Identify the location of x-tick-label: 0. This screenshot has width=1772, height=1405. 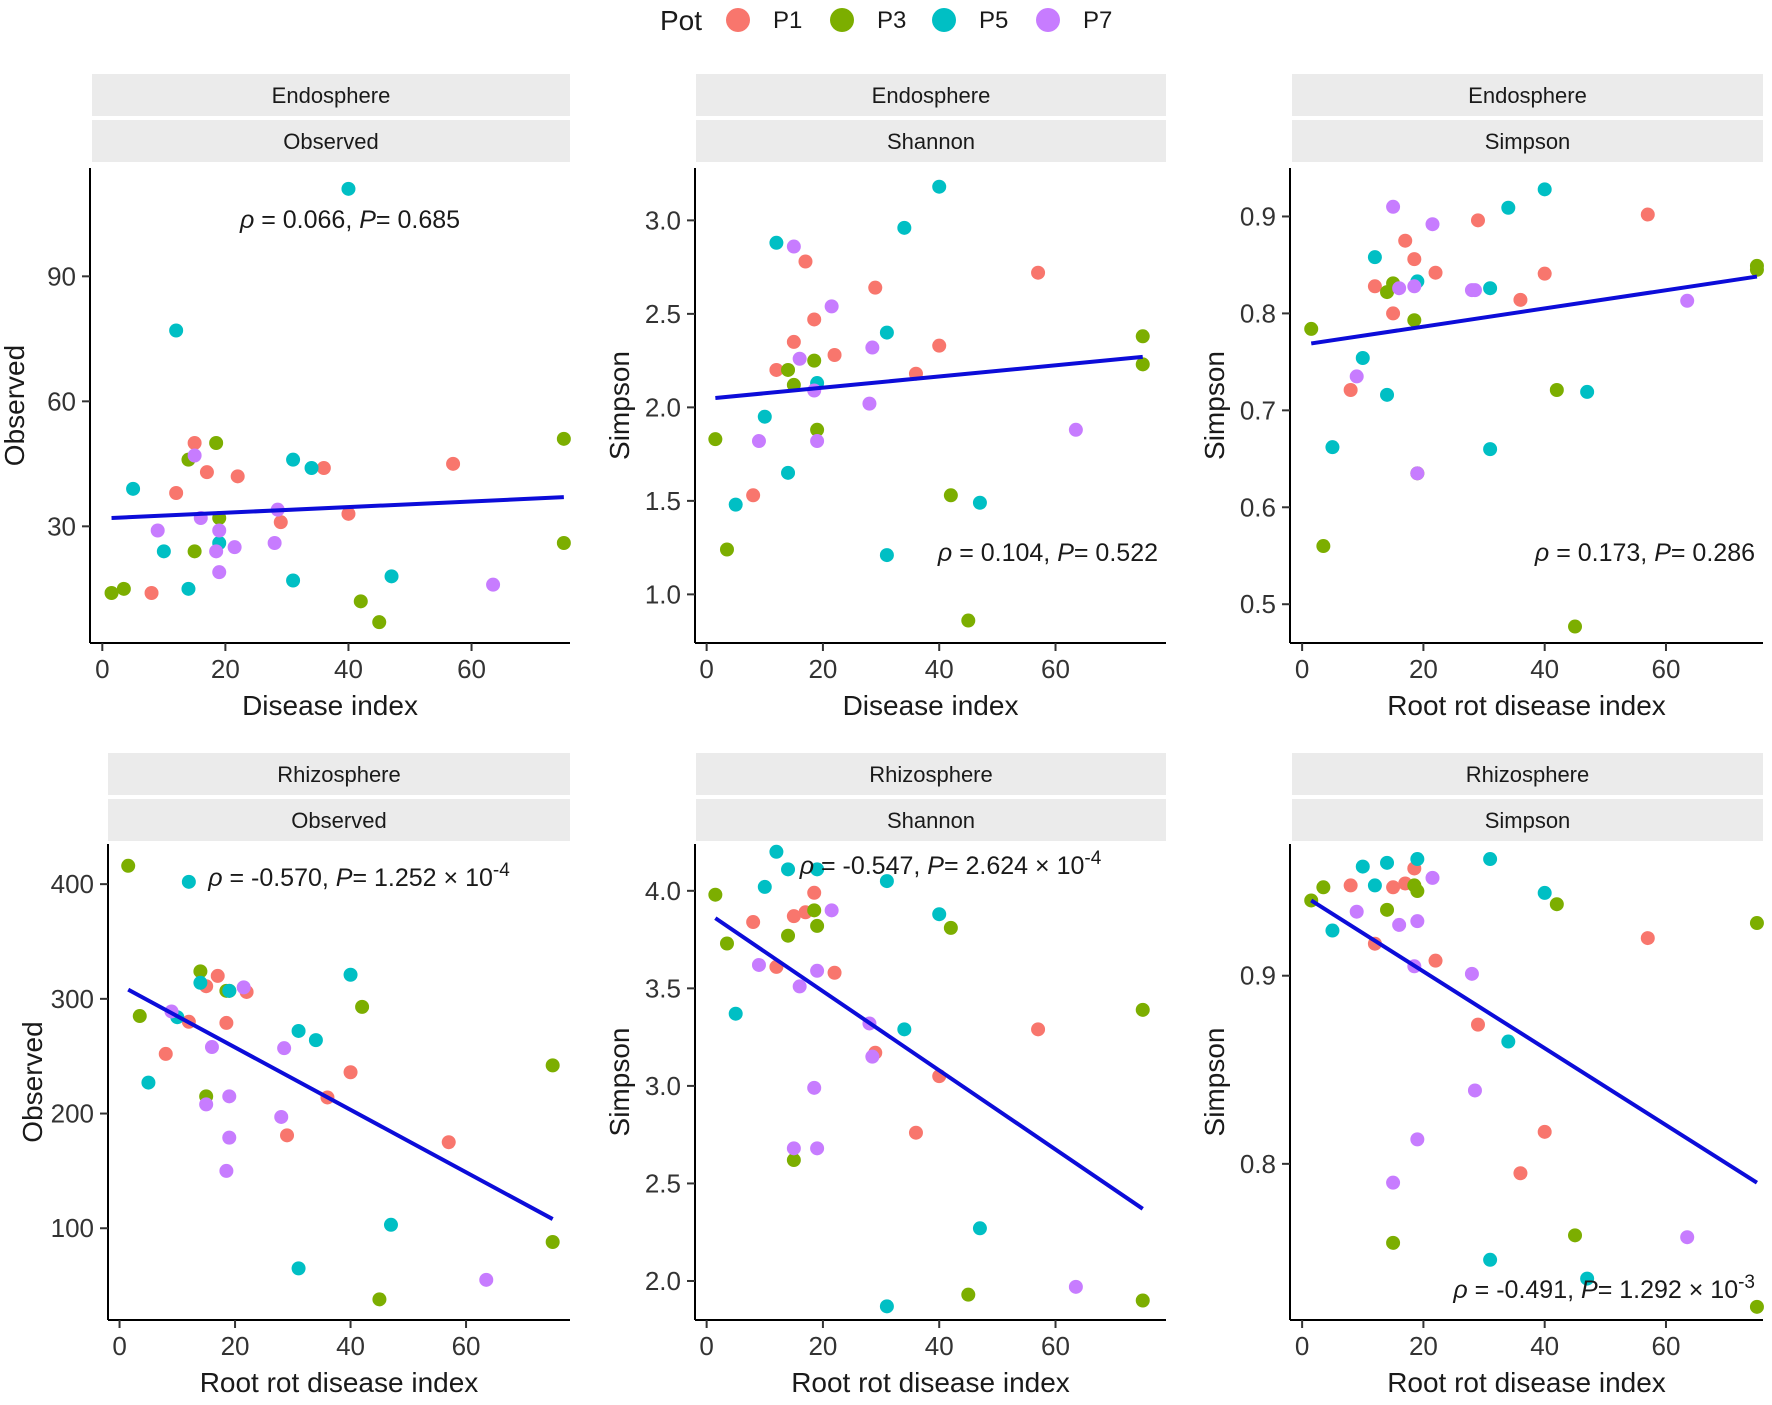
(102, 669).